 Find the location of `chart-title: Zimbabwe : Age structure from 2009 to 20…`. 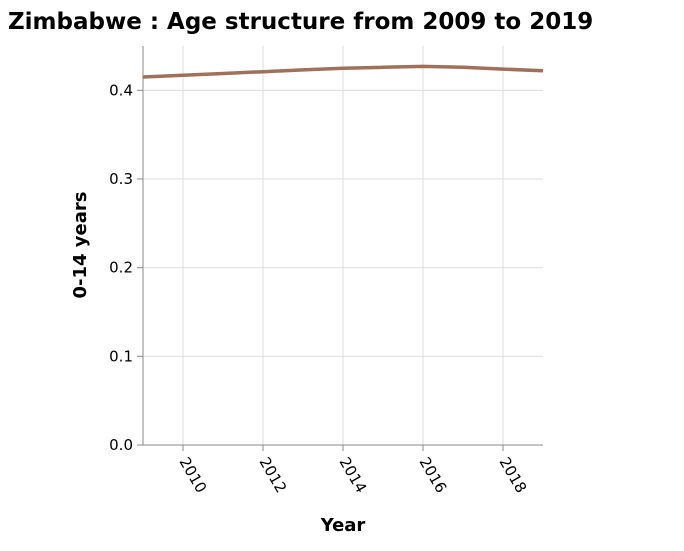

chart-title: Zimbabwe : Age structure from 2009 to 20… is located at coordinates (300, 22).